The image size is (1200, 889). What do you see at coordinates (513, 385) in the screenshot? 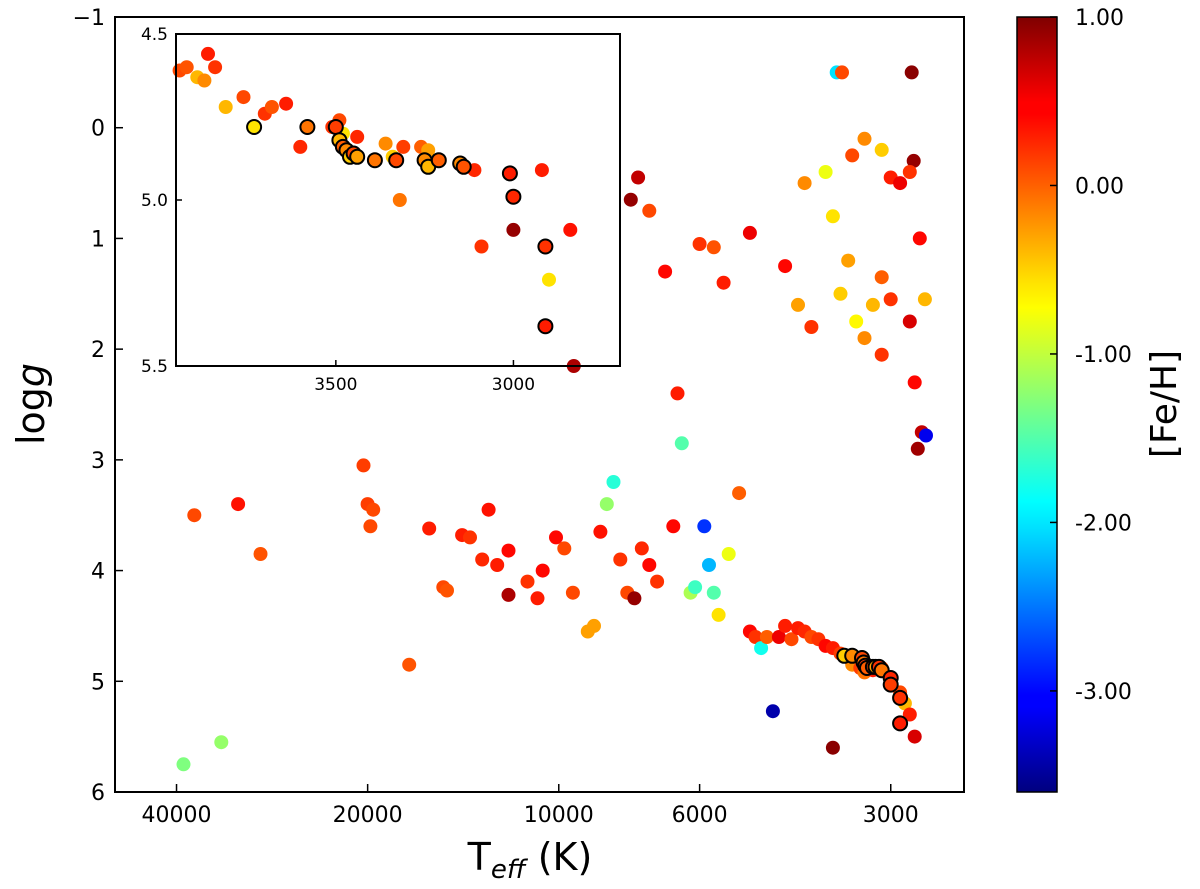
I see `inset-x-tick-label: 3000` at bounding box center [513, 385].